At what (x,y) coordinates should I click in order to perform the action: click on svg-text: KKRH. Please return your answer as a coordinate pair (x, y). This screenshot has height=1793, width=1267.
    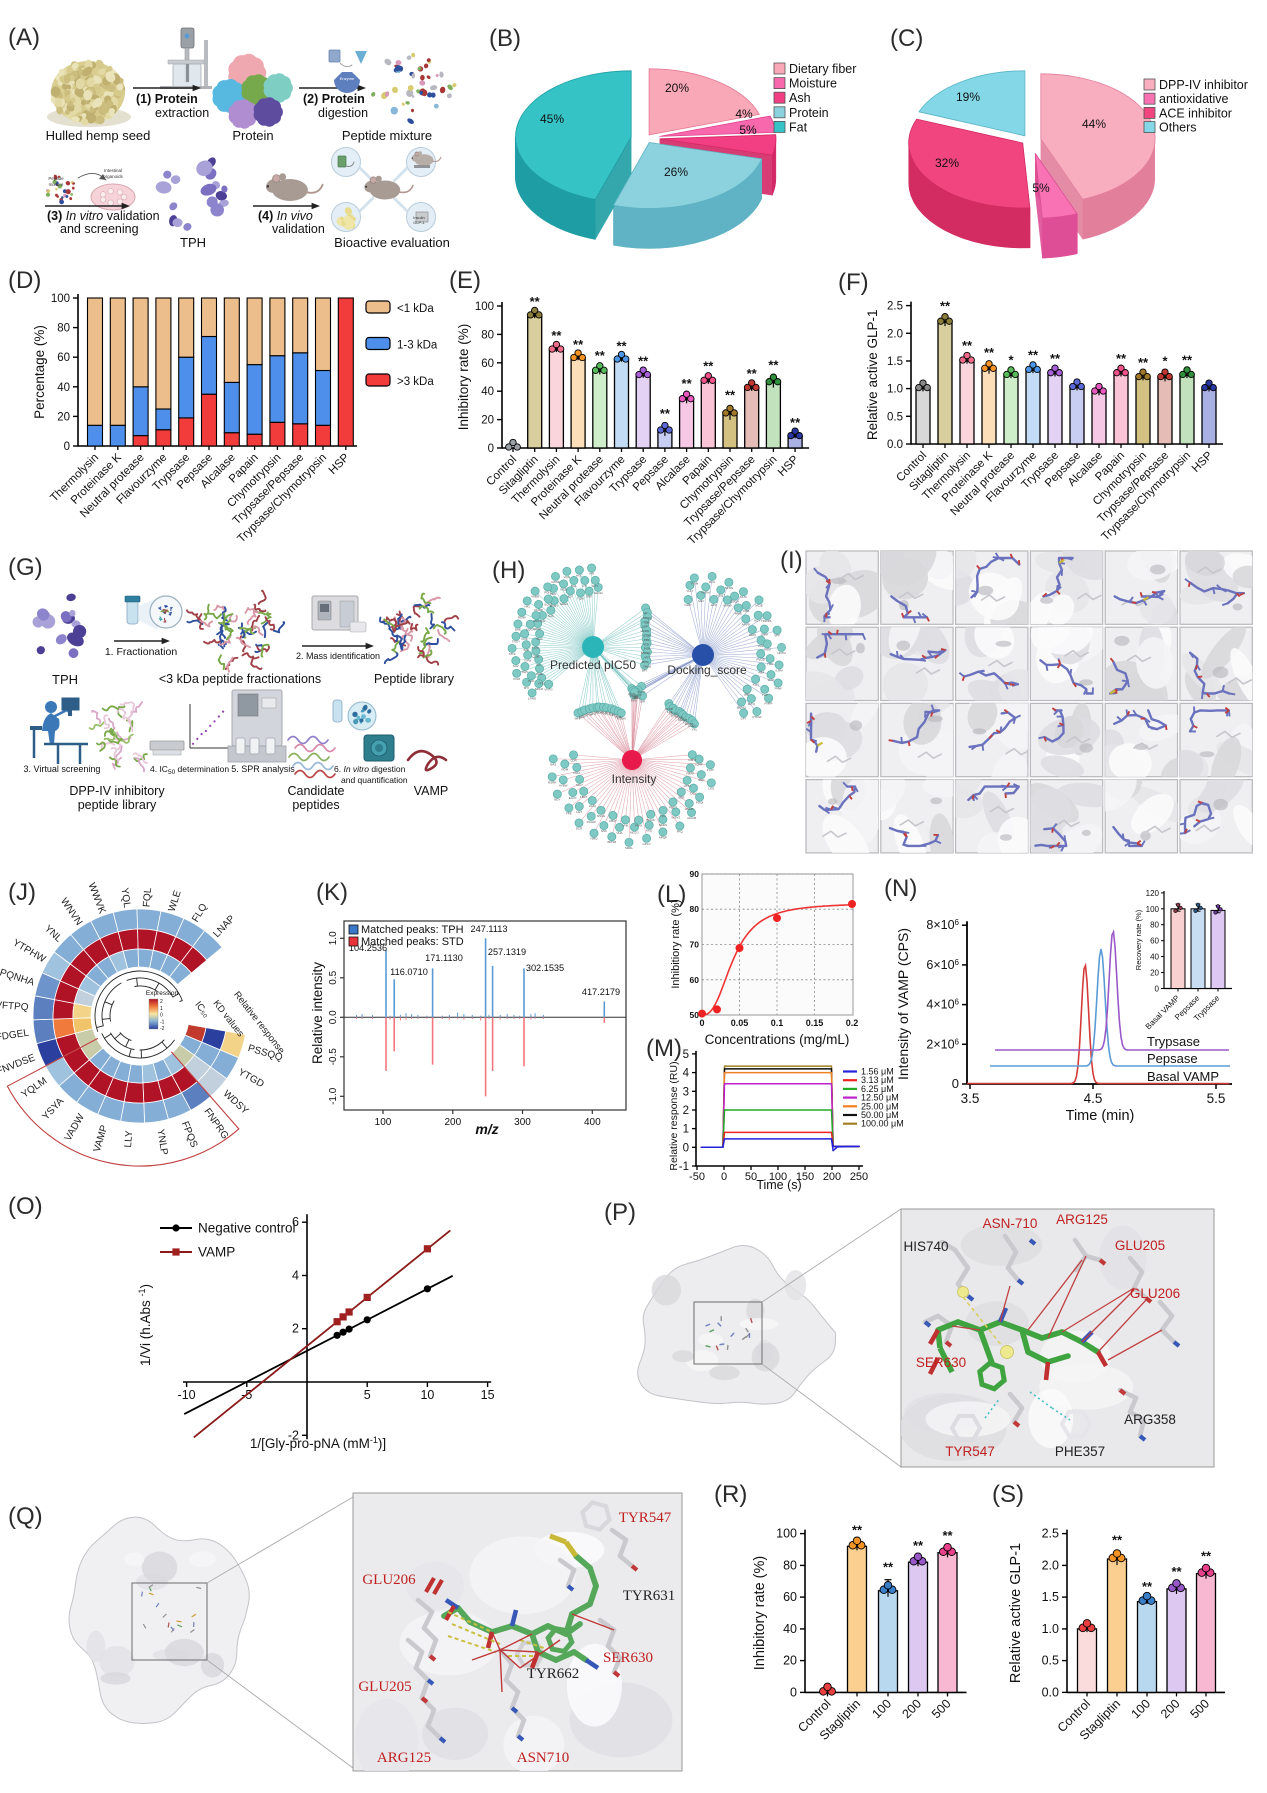
    Looking at the image, I should click on (706, 592).